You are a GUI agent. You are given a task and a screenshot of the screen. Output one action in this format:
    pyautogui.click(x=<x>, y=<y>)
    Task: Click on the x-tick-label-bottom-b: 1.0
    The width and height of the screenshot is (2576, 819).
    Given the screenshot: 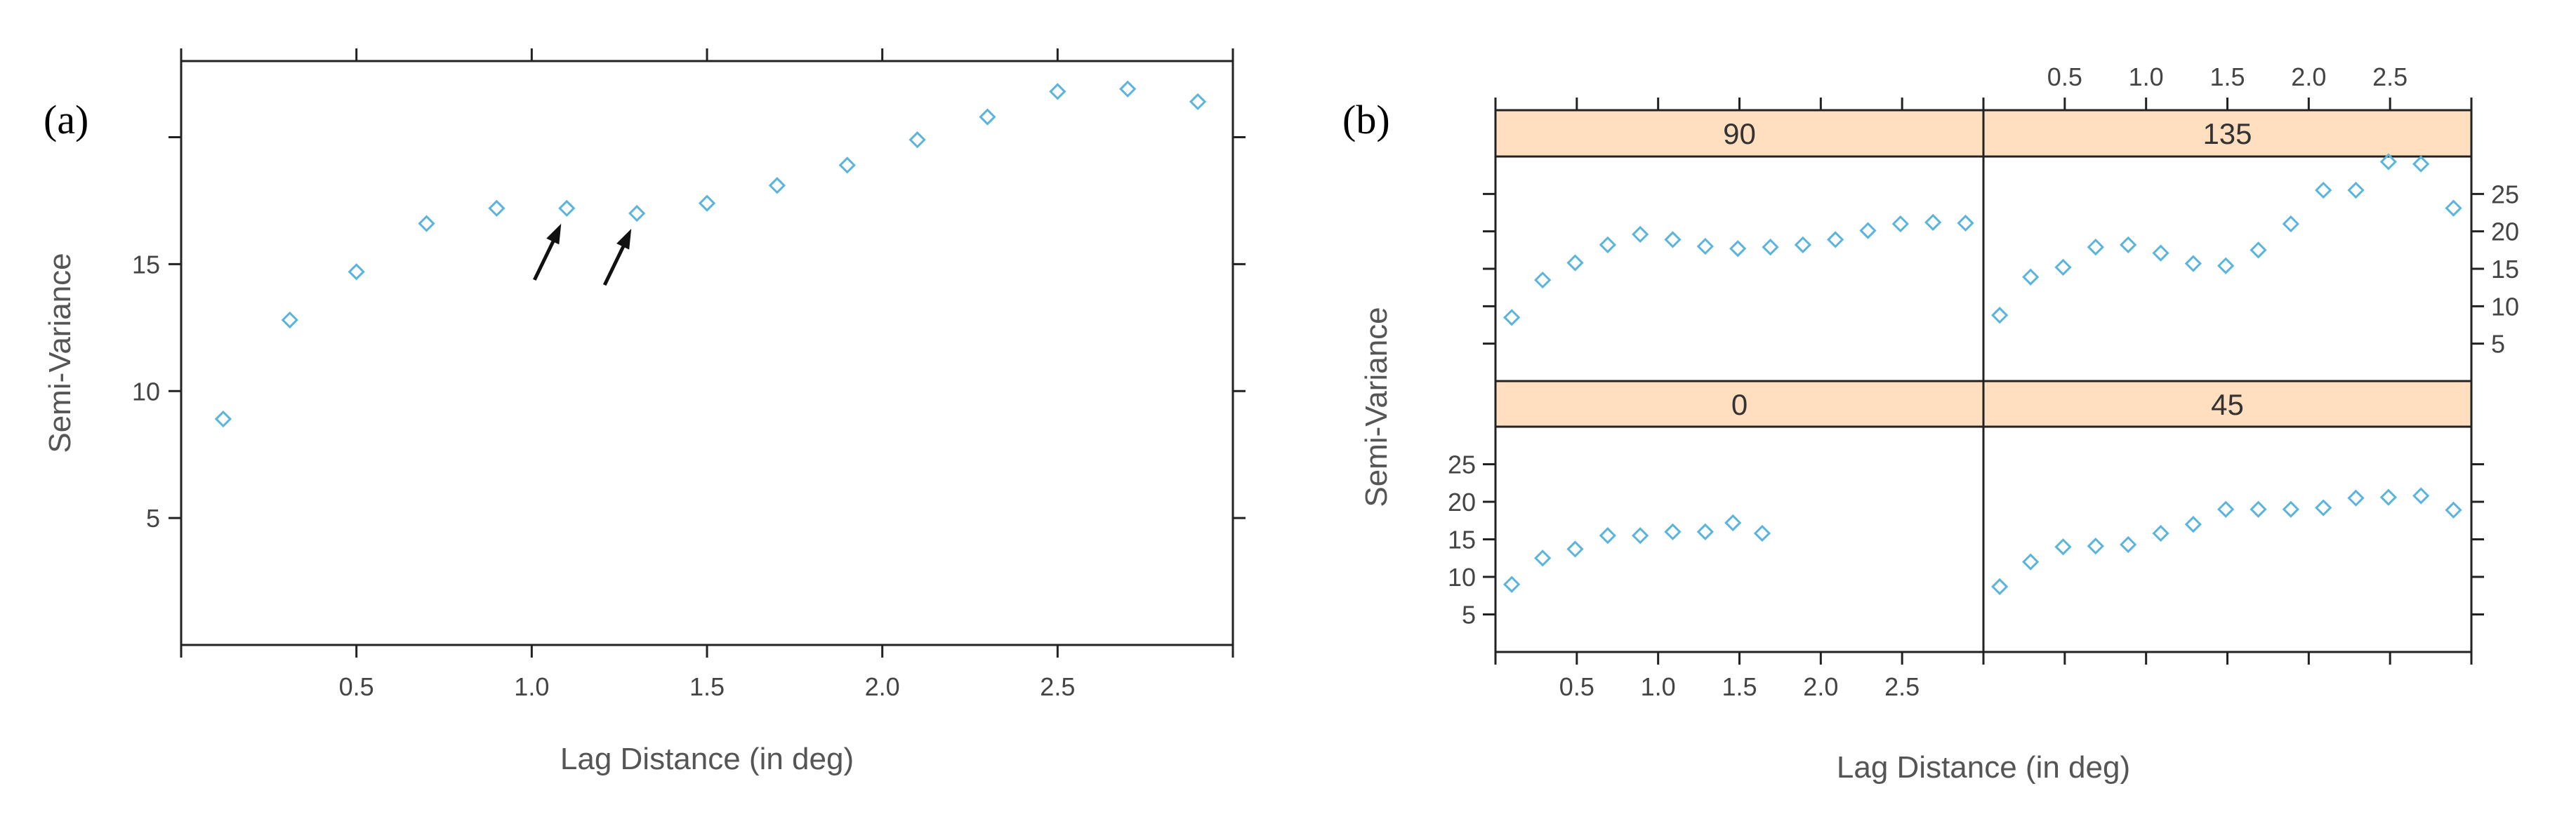 What is the action you would take?
    pyautogui.click(x=1658, y=687)
    